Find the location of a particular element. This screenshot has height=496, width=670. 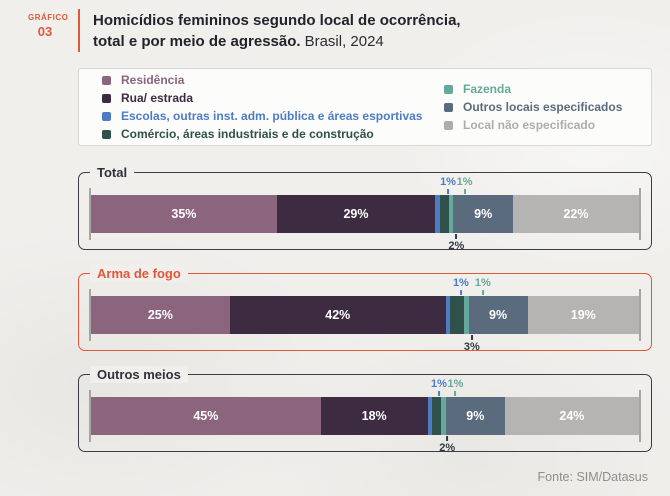

segment-value-label: 22% is located at coordinates (576, 214).